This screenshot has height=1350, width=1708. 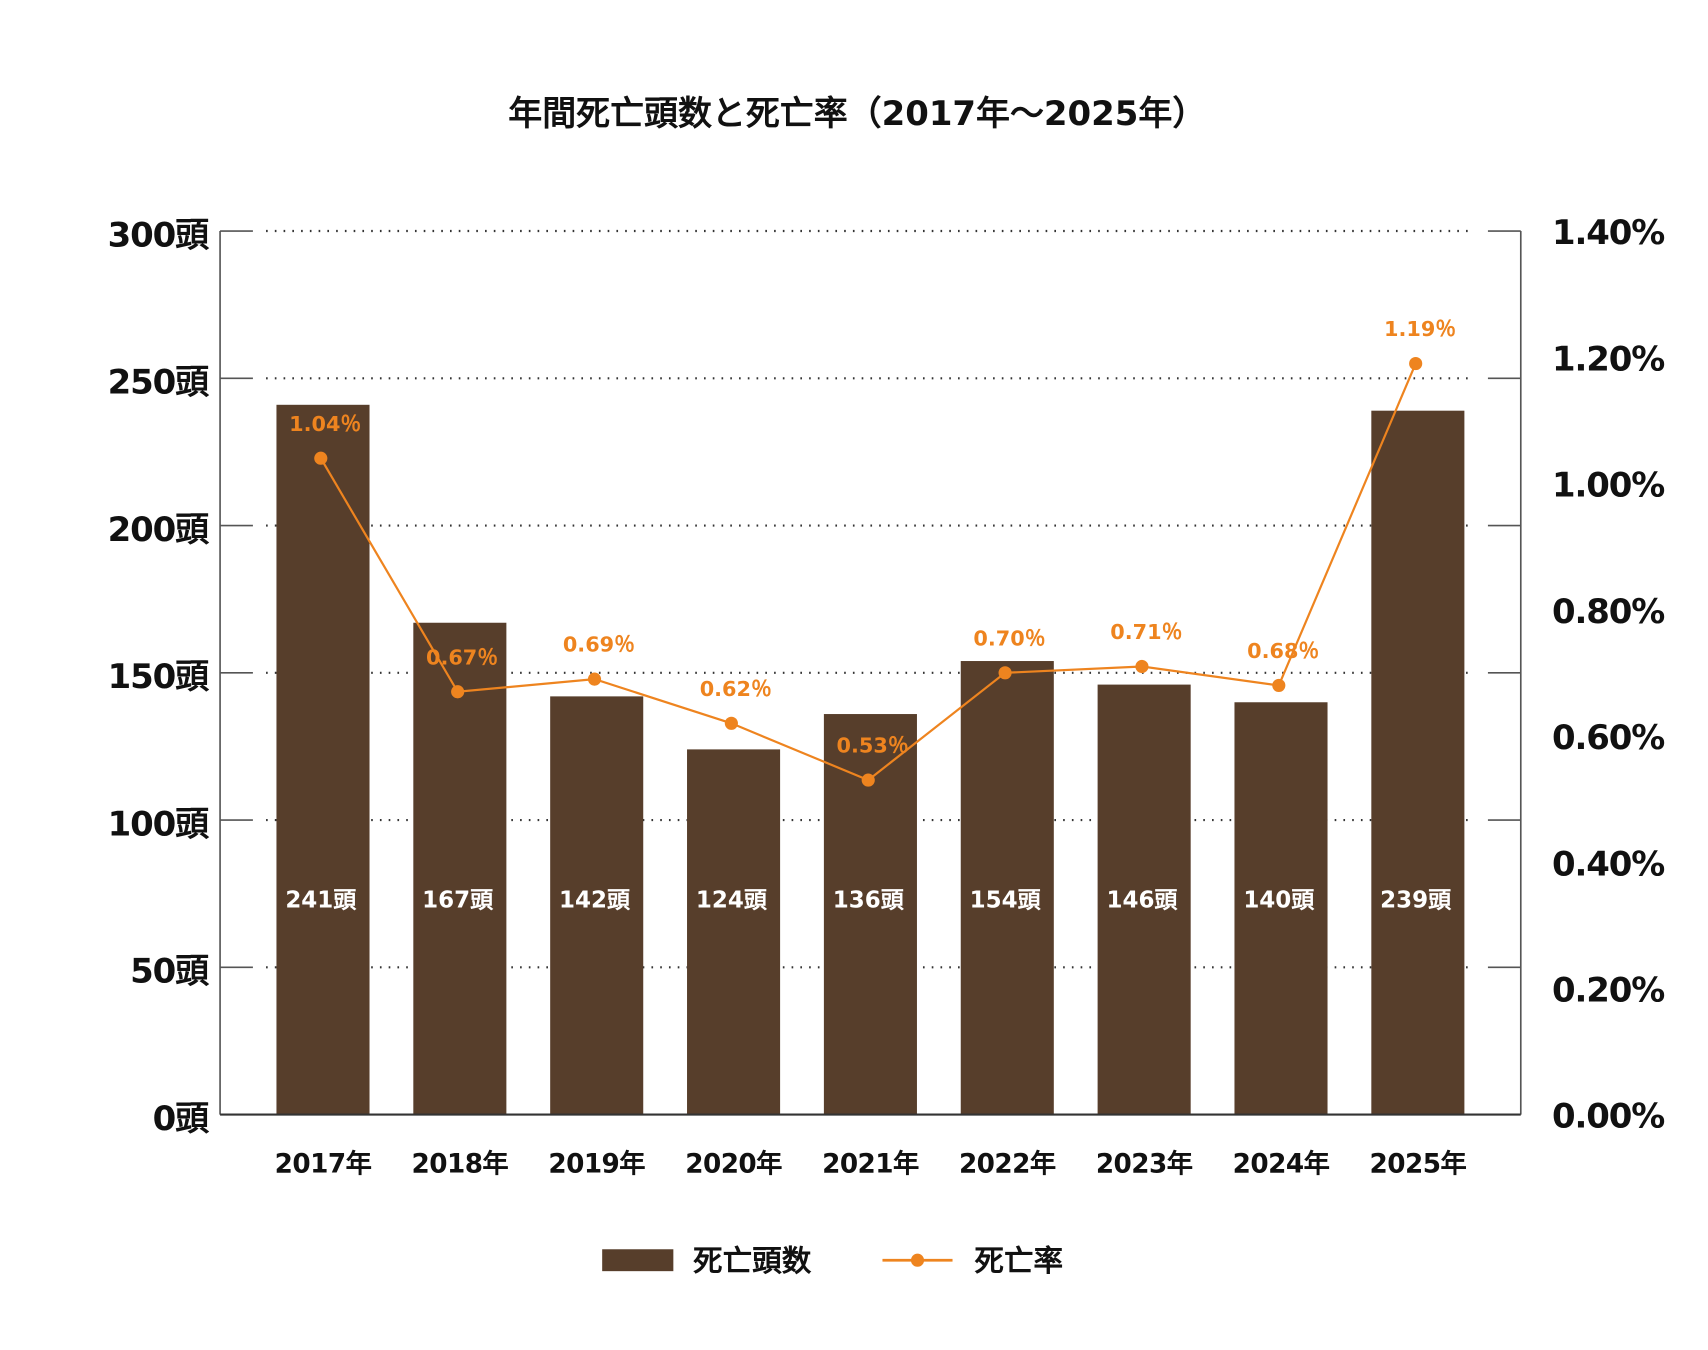 What do you see at coordinates (159, 530) in the screenshot?
I see `y-left-tick-label: 200頭` at bounding box center [159, 530].